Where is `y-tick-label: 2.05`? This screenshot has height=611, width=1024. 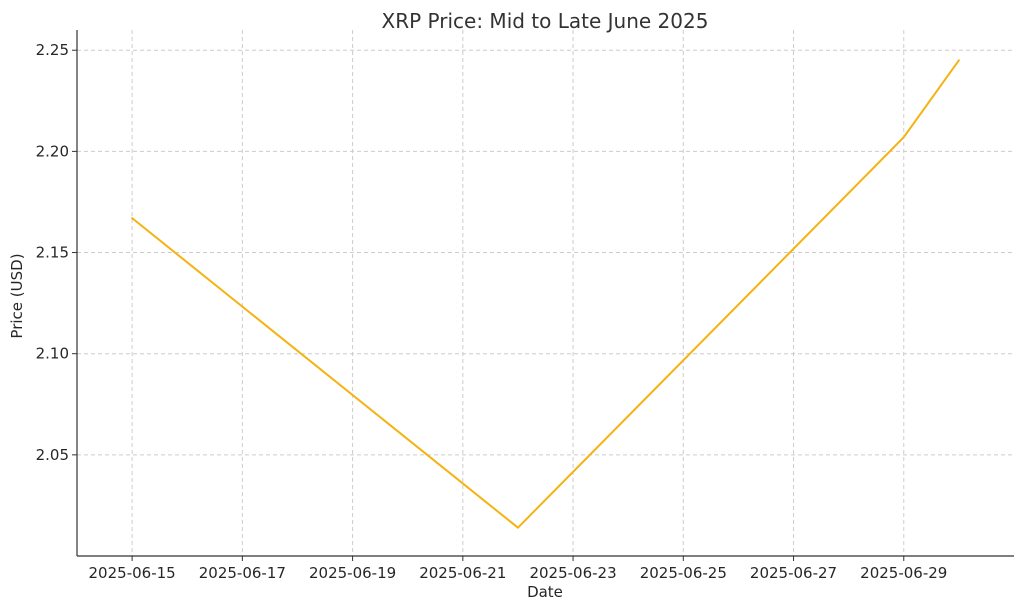
y-tick-label: 2.05 is located at coordinates (52, 455).